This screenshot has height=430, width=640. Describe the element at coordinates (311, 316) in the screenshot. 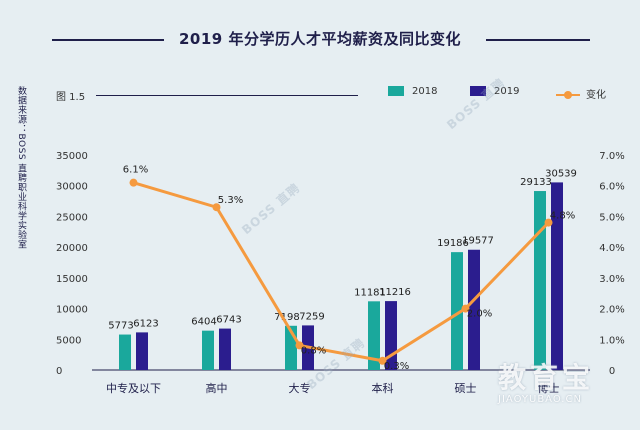

I see `bar-value-label-2019: 7259` at that location.